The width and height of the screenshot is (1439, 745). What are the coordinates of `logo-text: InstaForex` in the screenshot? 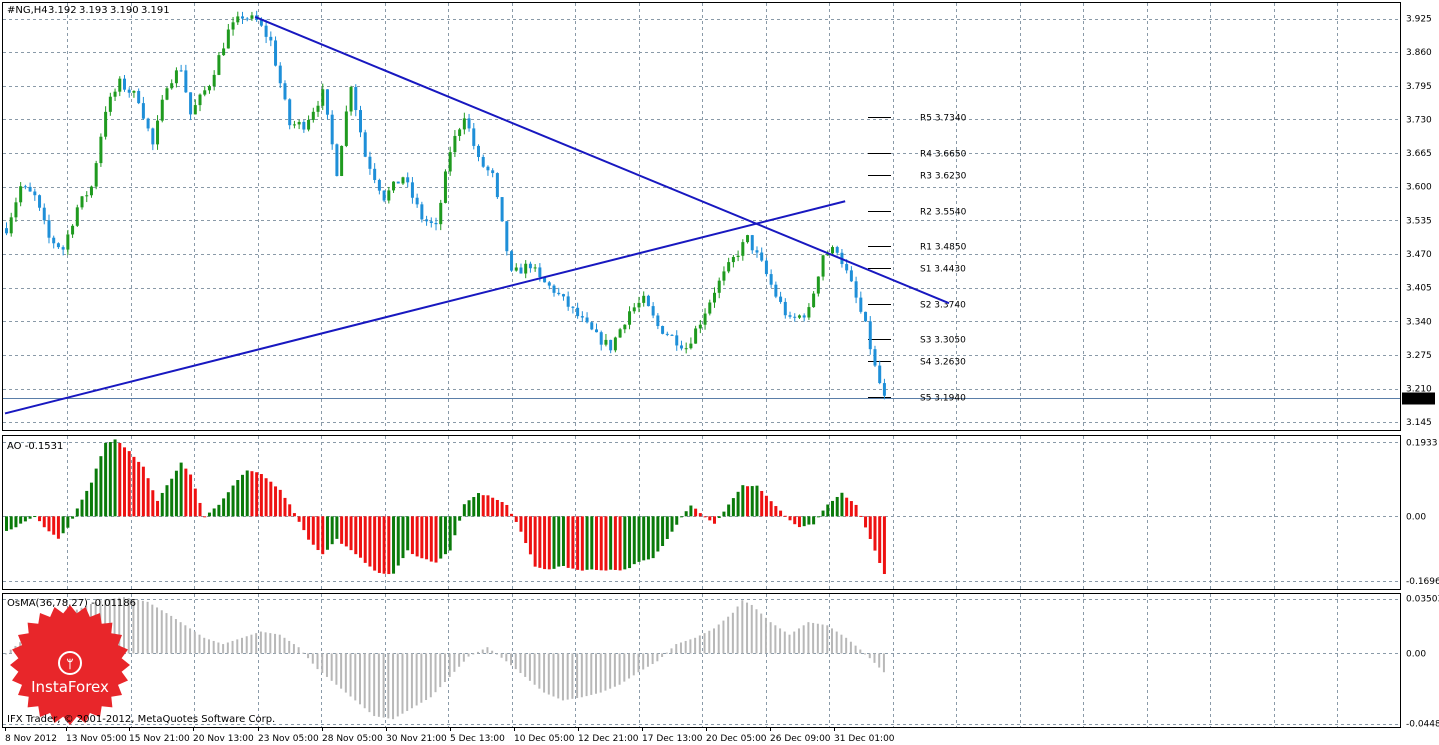 It's located at (70, 687).